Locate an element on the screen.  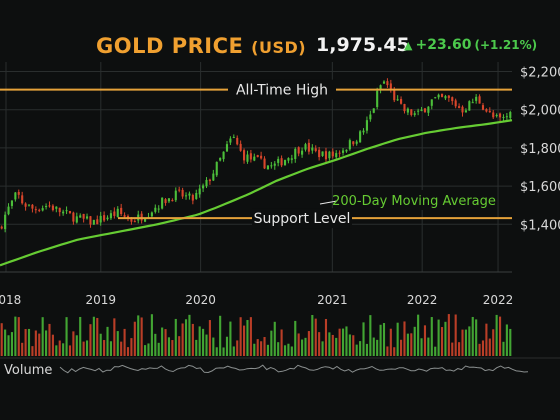
support-level-label: Support Level is located at coordinates (302, 219).